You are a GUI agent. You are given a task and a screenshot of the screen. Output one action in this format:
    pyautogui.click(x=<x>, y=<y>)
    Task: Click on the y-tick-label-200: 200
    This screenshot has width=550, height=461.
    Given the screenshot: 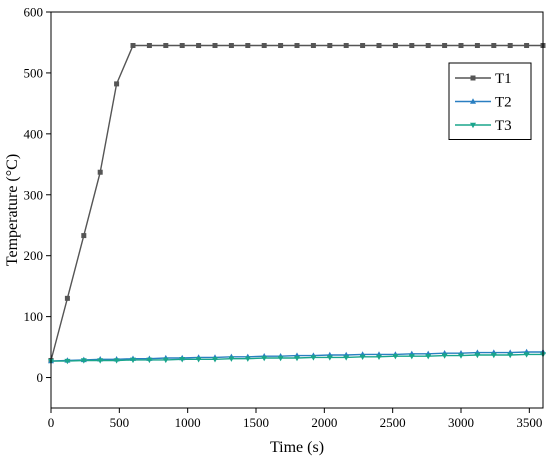 What is the action you would take?
    pyautogui.click(x=34, y=255)
    